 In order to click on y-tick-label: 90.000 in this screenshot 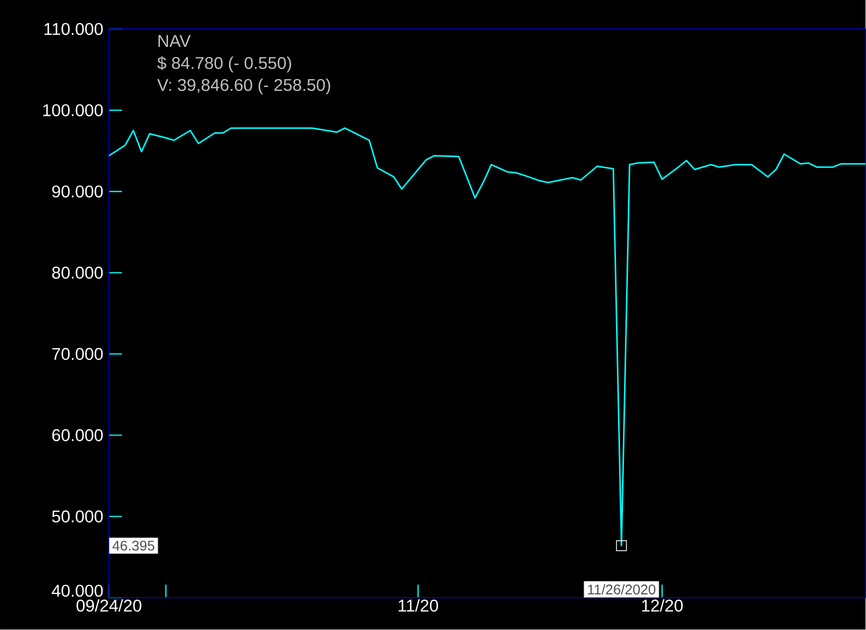, I will do `click(77, 192)`.